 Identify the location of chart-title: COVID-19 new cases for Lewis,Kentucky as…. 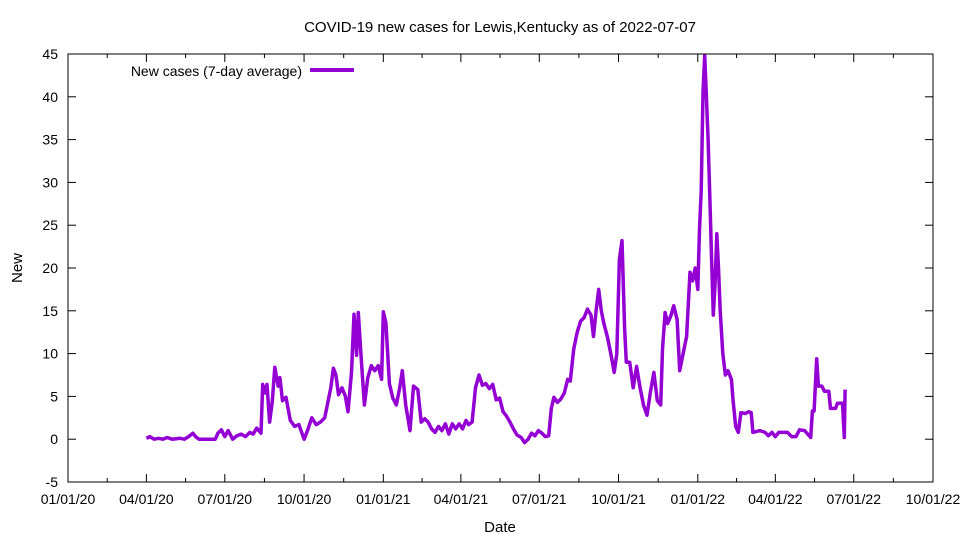
(500, 27).